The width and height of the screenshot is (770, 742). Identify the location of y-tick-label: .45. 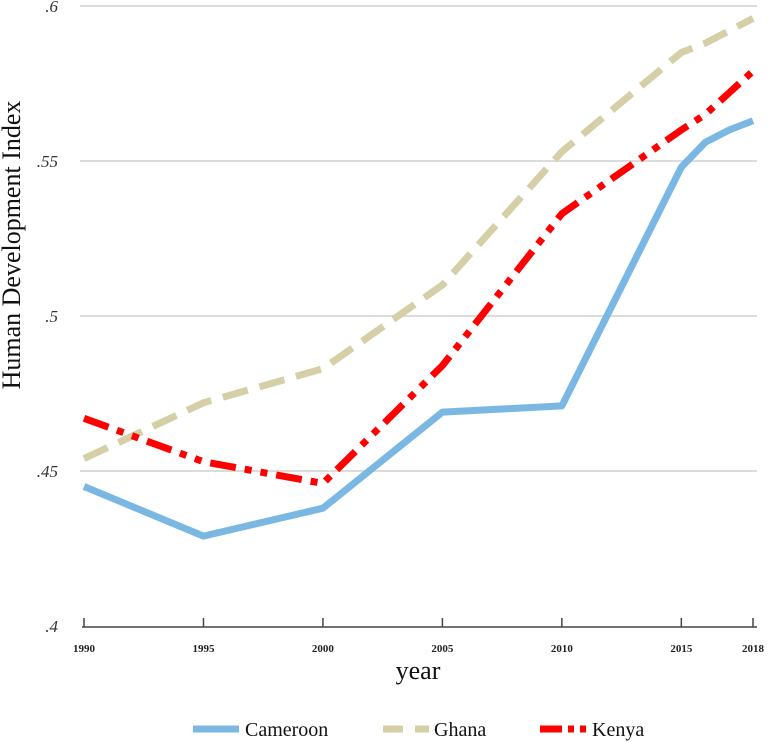
(47, 471).